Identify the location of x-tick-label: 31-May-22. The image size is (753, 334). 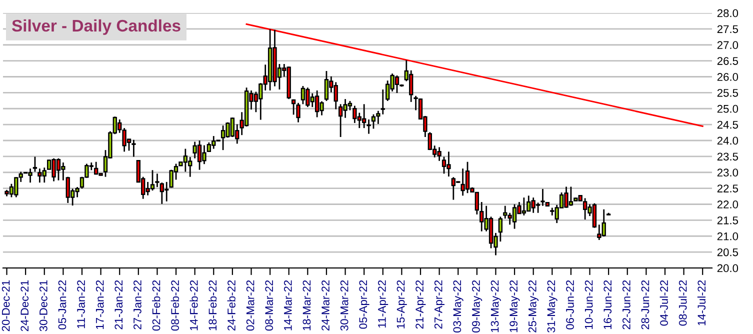
(552, 306).